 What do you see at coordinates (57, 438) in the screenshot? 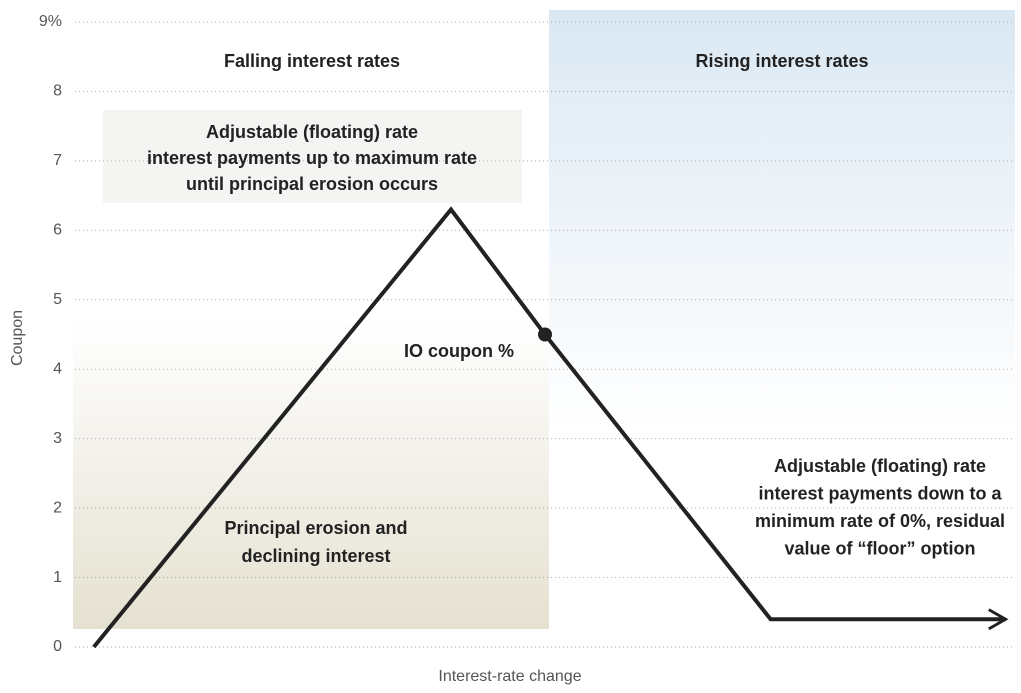
I see `y-tick-label: 3` at bounding box center [57, 438].